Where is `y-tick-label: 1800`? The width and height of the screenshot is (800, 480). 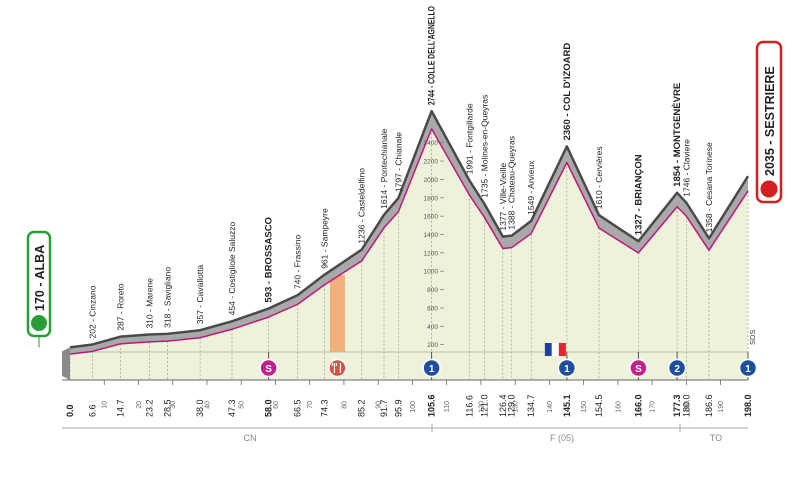 y-tick-label: 1800 is located at coordinates (431, 198).